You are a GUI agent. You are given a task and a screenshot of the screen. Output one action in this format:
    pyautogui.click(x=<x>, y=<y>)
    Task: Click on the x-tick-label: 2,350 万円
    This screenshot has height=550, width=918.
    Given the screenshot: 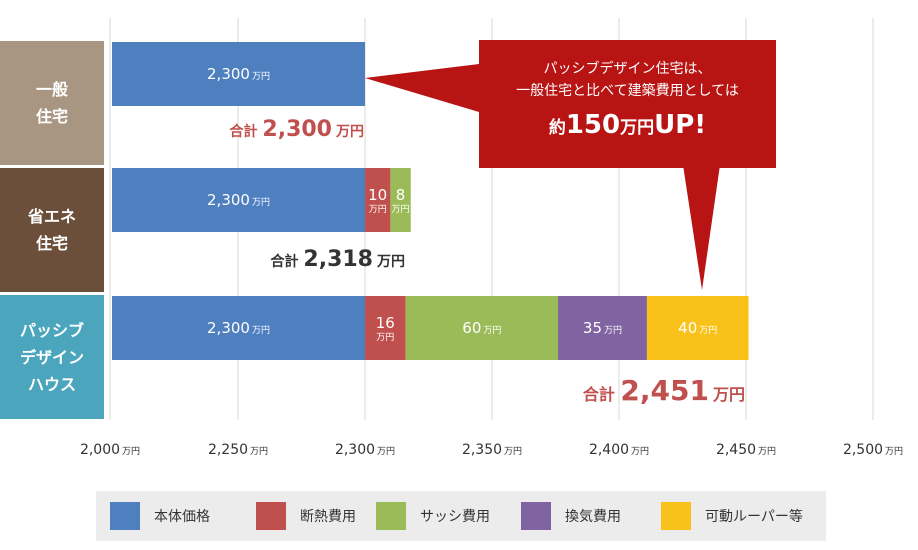 What is the action you would take?
    pyautogui.click(x=492, y=450)
    